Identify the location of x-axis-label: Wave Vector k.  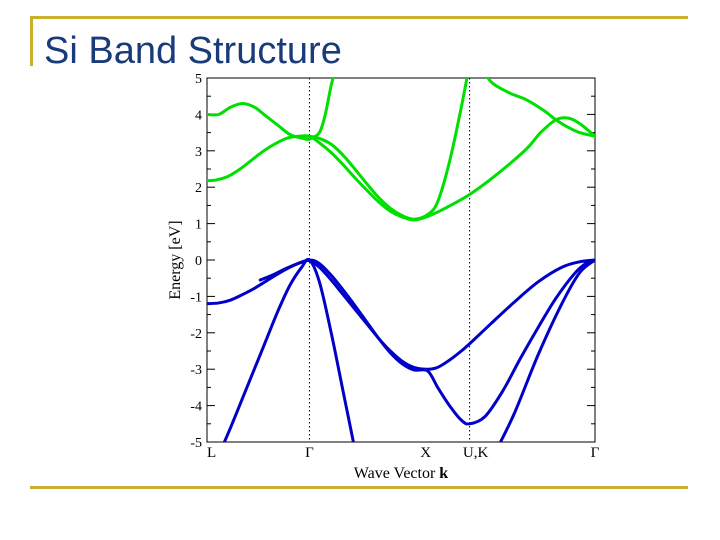
(401, 473).